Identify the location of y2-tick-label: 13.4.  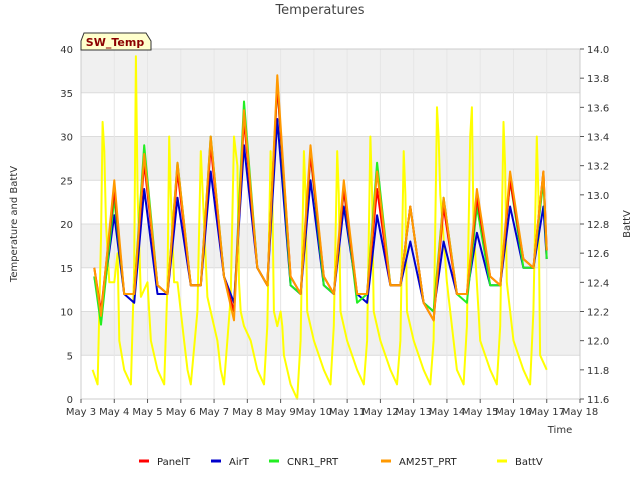
(598, 138).